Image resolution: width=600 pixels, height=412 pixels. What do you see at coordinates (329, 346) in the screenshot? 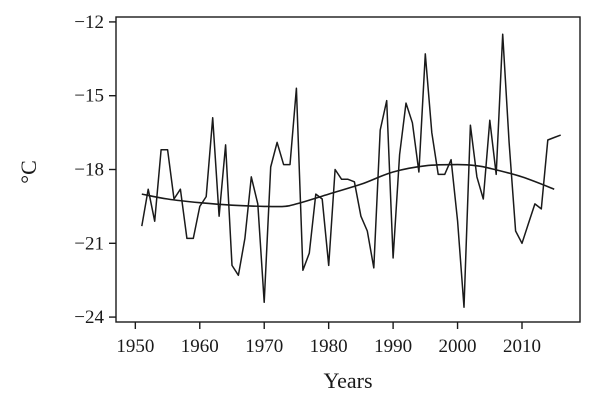
I see `x-tick-label: 1980` at bounding box center [329, 346].